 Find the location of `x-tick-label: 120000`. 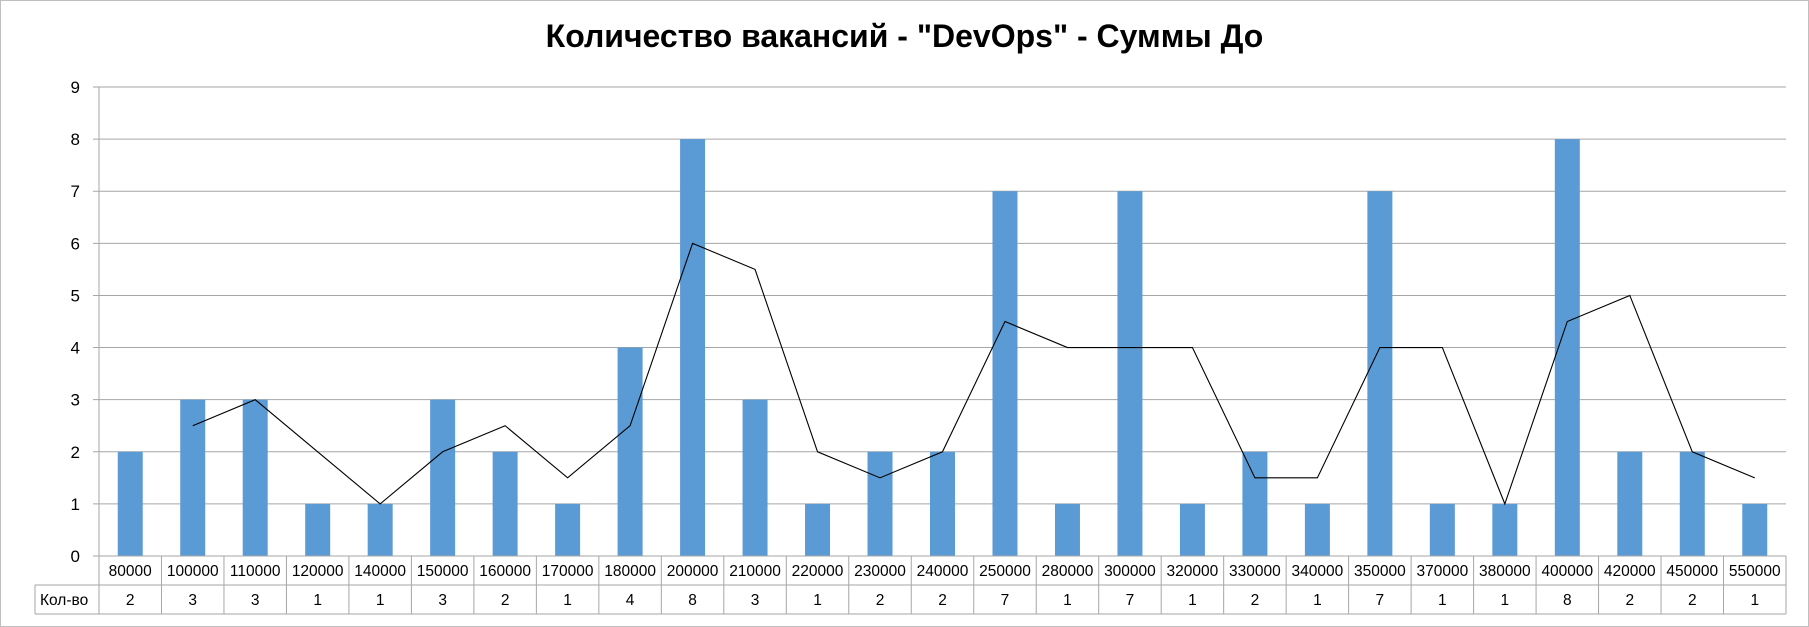

x-tick-label: 120000 is located at coordinates (318, 571).